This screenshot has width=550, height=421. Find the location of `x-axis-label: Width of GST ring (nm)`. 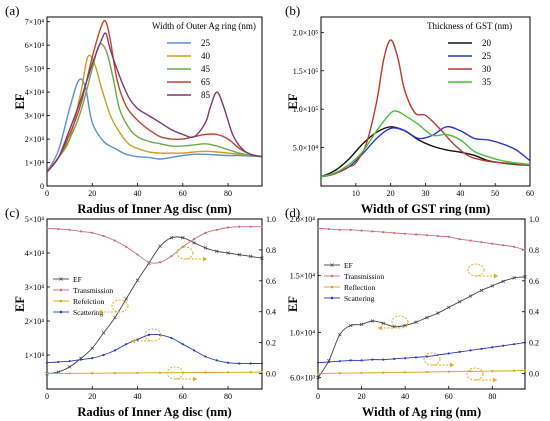

x-axis-label: Width of GST ring (nm) is located at coordinates (425, 209).